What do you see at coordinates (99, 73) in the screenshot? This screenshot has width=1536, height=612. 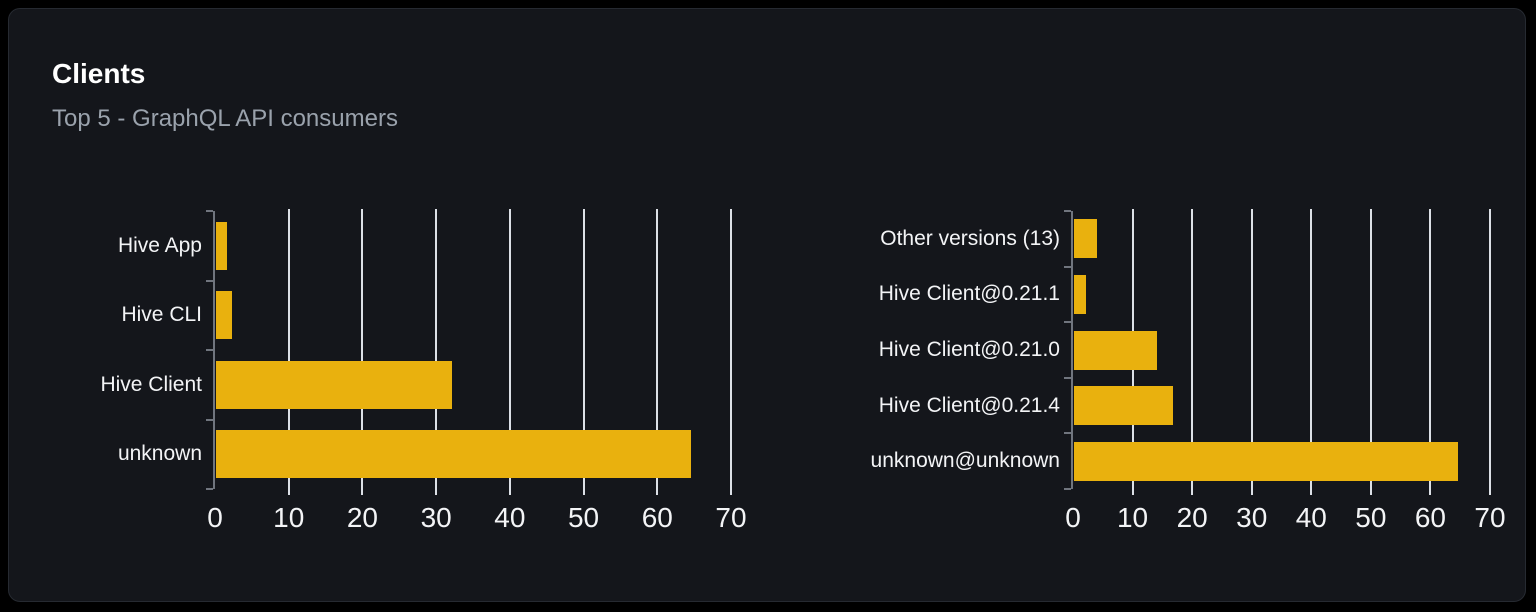 I see `card-title: Clients` at bounding box center [99, 73].